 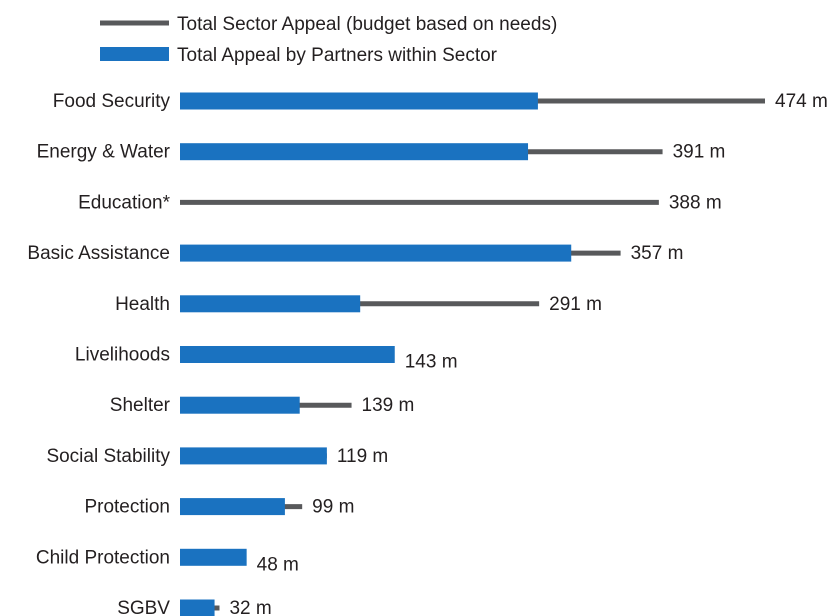 I want to click on category-label-child-protection: Child Protection, so click(x=103, y=557).